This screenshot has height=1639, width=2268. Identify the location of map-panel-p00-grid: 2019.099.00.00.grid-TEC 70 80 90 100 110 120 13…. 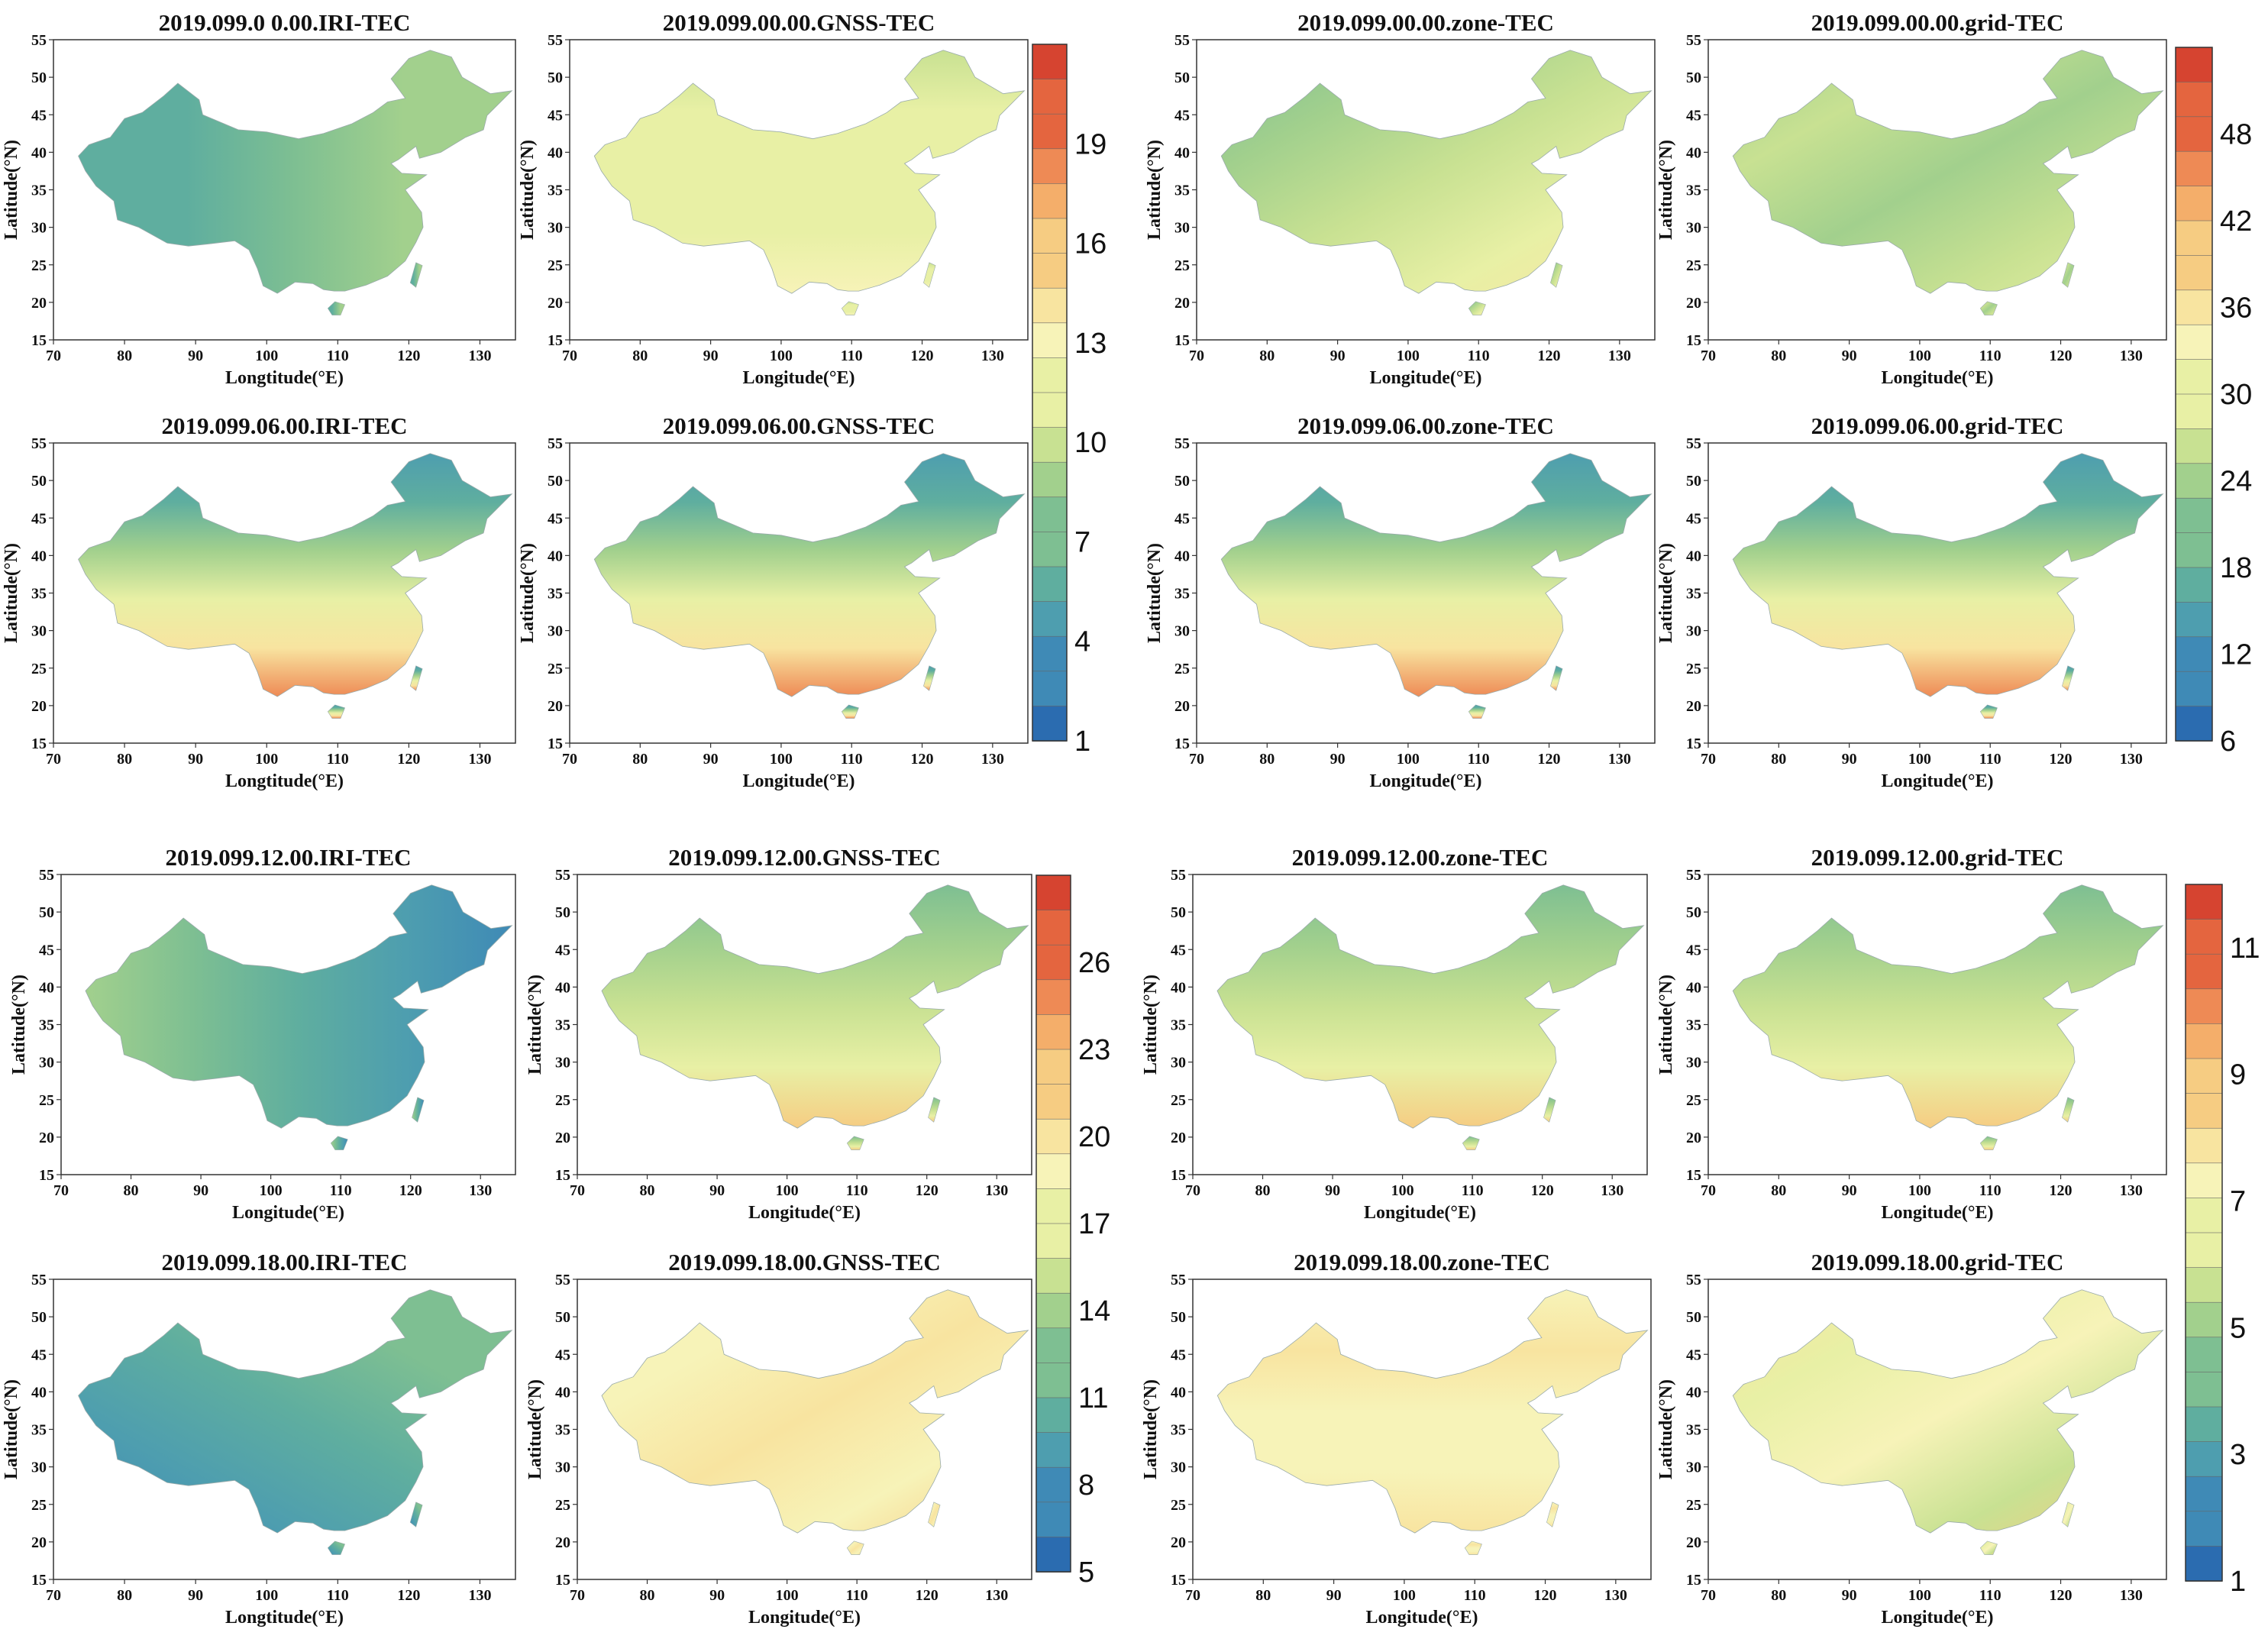
(1911, 198).